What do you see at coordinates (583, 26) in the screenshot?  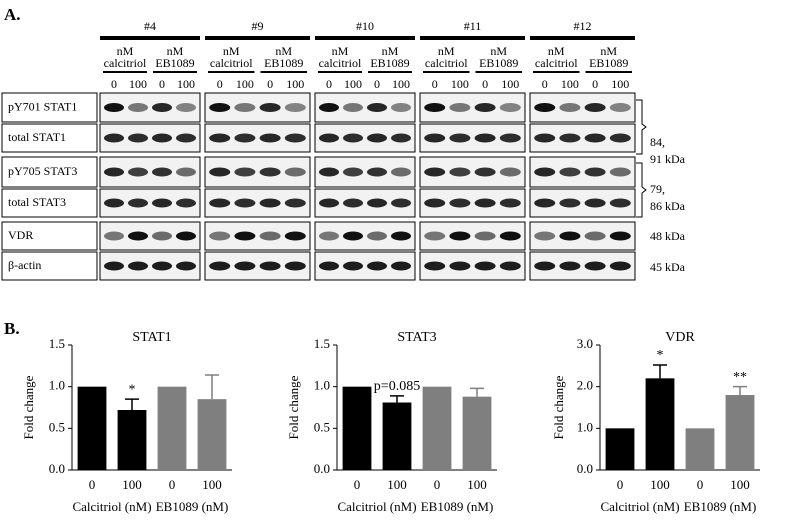 I see `donor-label: #12` at bounding box center [583, 26].